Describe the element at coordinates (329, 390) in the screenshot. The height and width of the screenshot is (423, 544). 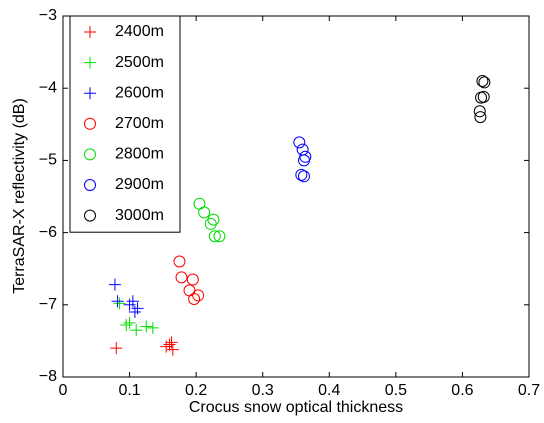
I see `x-tick-label: 0.4` at that location.